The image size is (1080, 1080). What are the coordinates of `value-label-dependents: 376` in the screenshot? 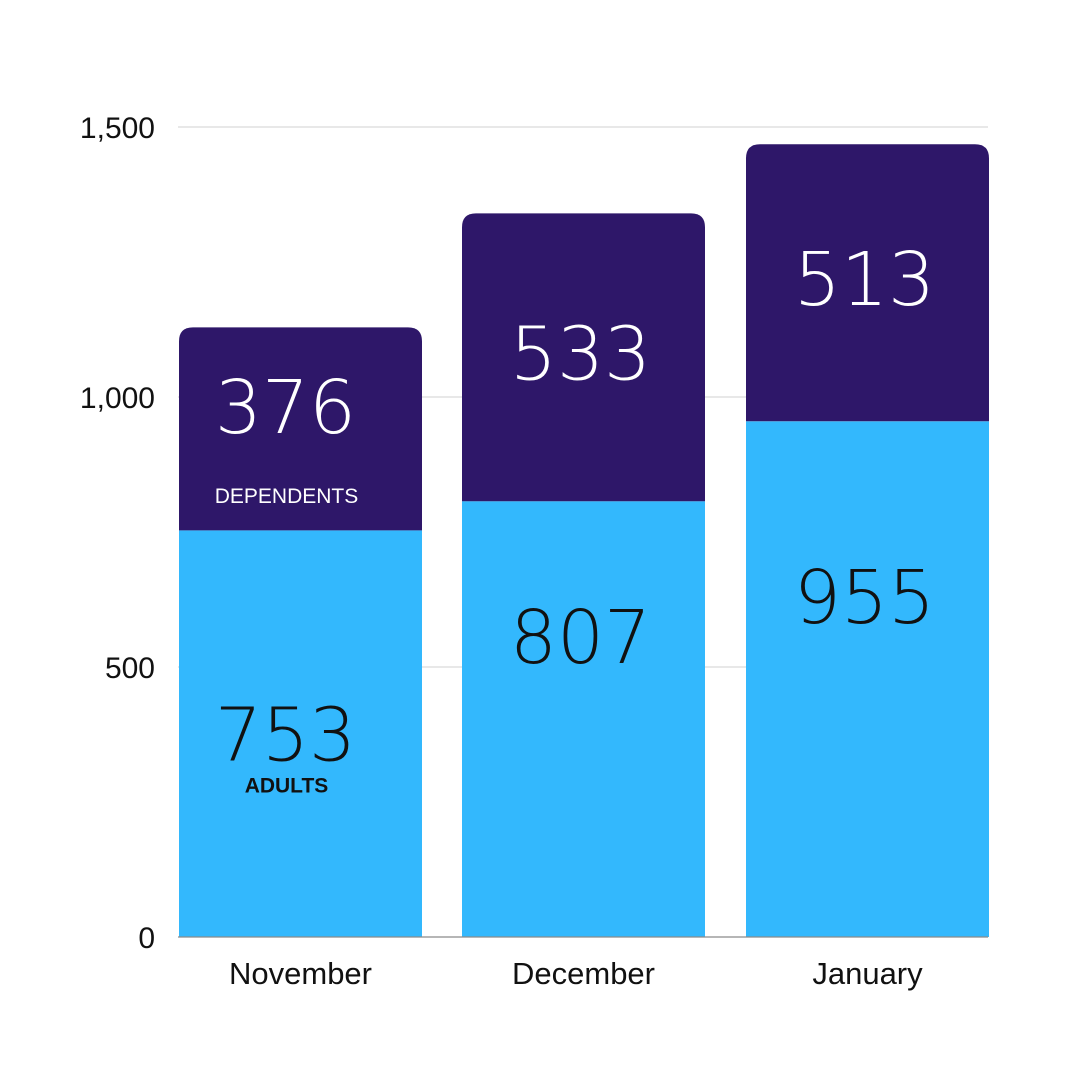 It's located at (285, 408).